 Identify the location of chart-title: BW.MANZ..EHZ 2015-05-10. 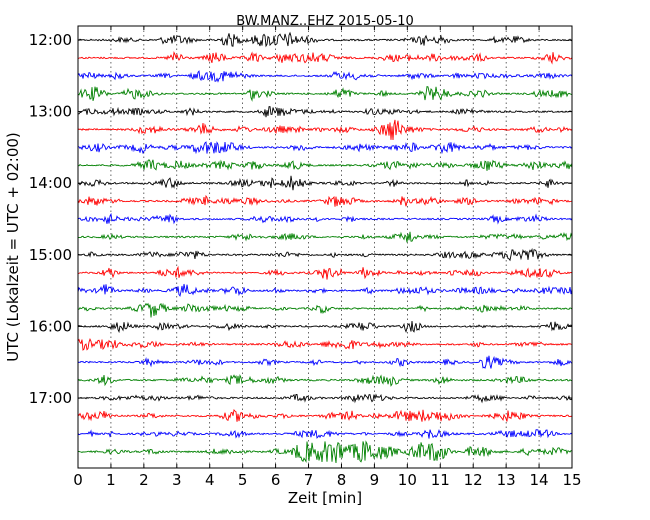
(325, 21).